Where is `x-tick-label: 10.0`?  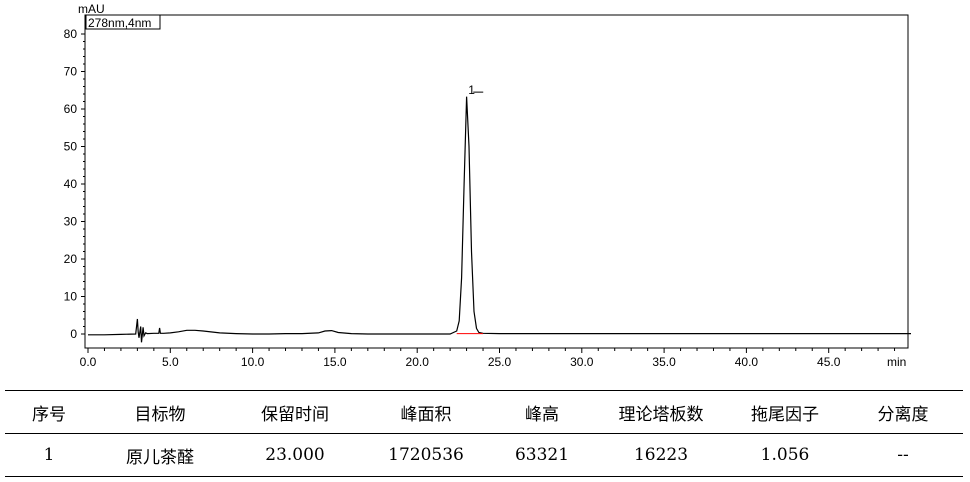
x-tick-label: 10.0 is located at coordinates (253, 362).